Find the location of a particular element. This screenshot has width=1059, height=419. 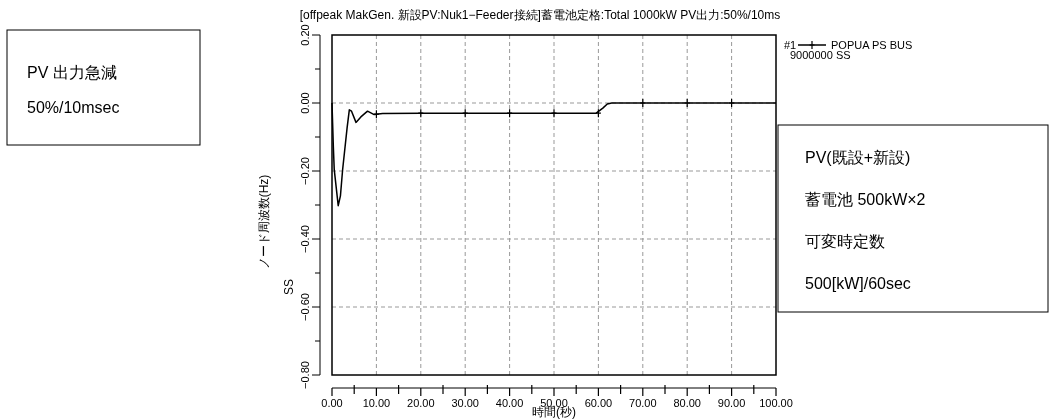

text: 9000000 SS is located at coordinates (820, 55).